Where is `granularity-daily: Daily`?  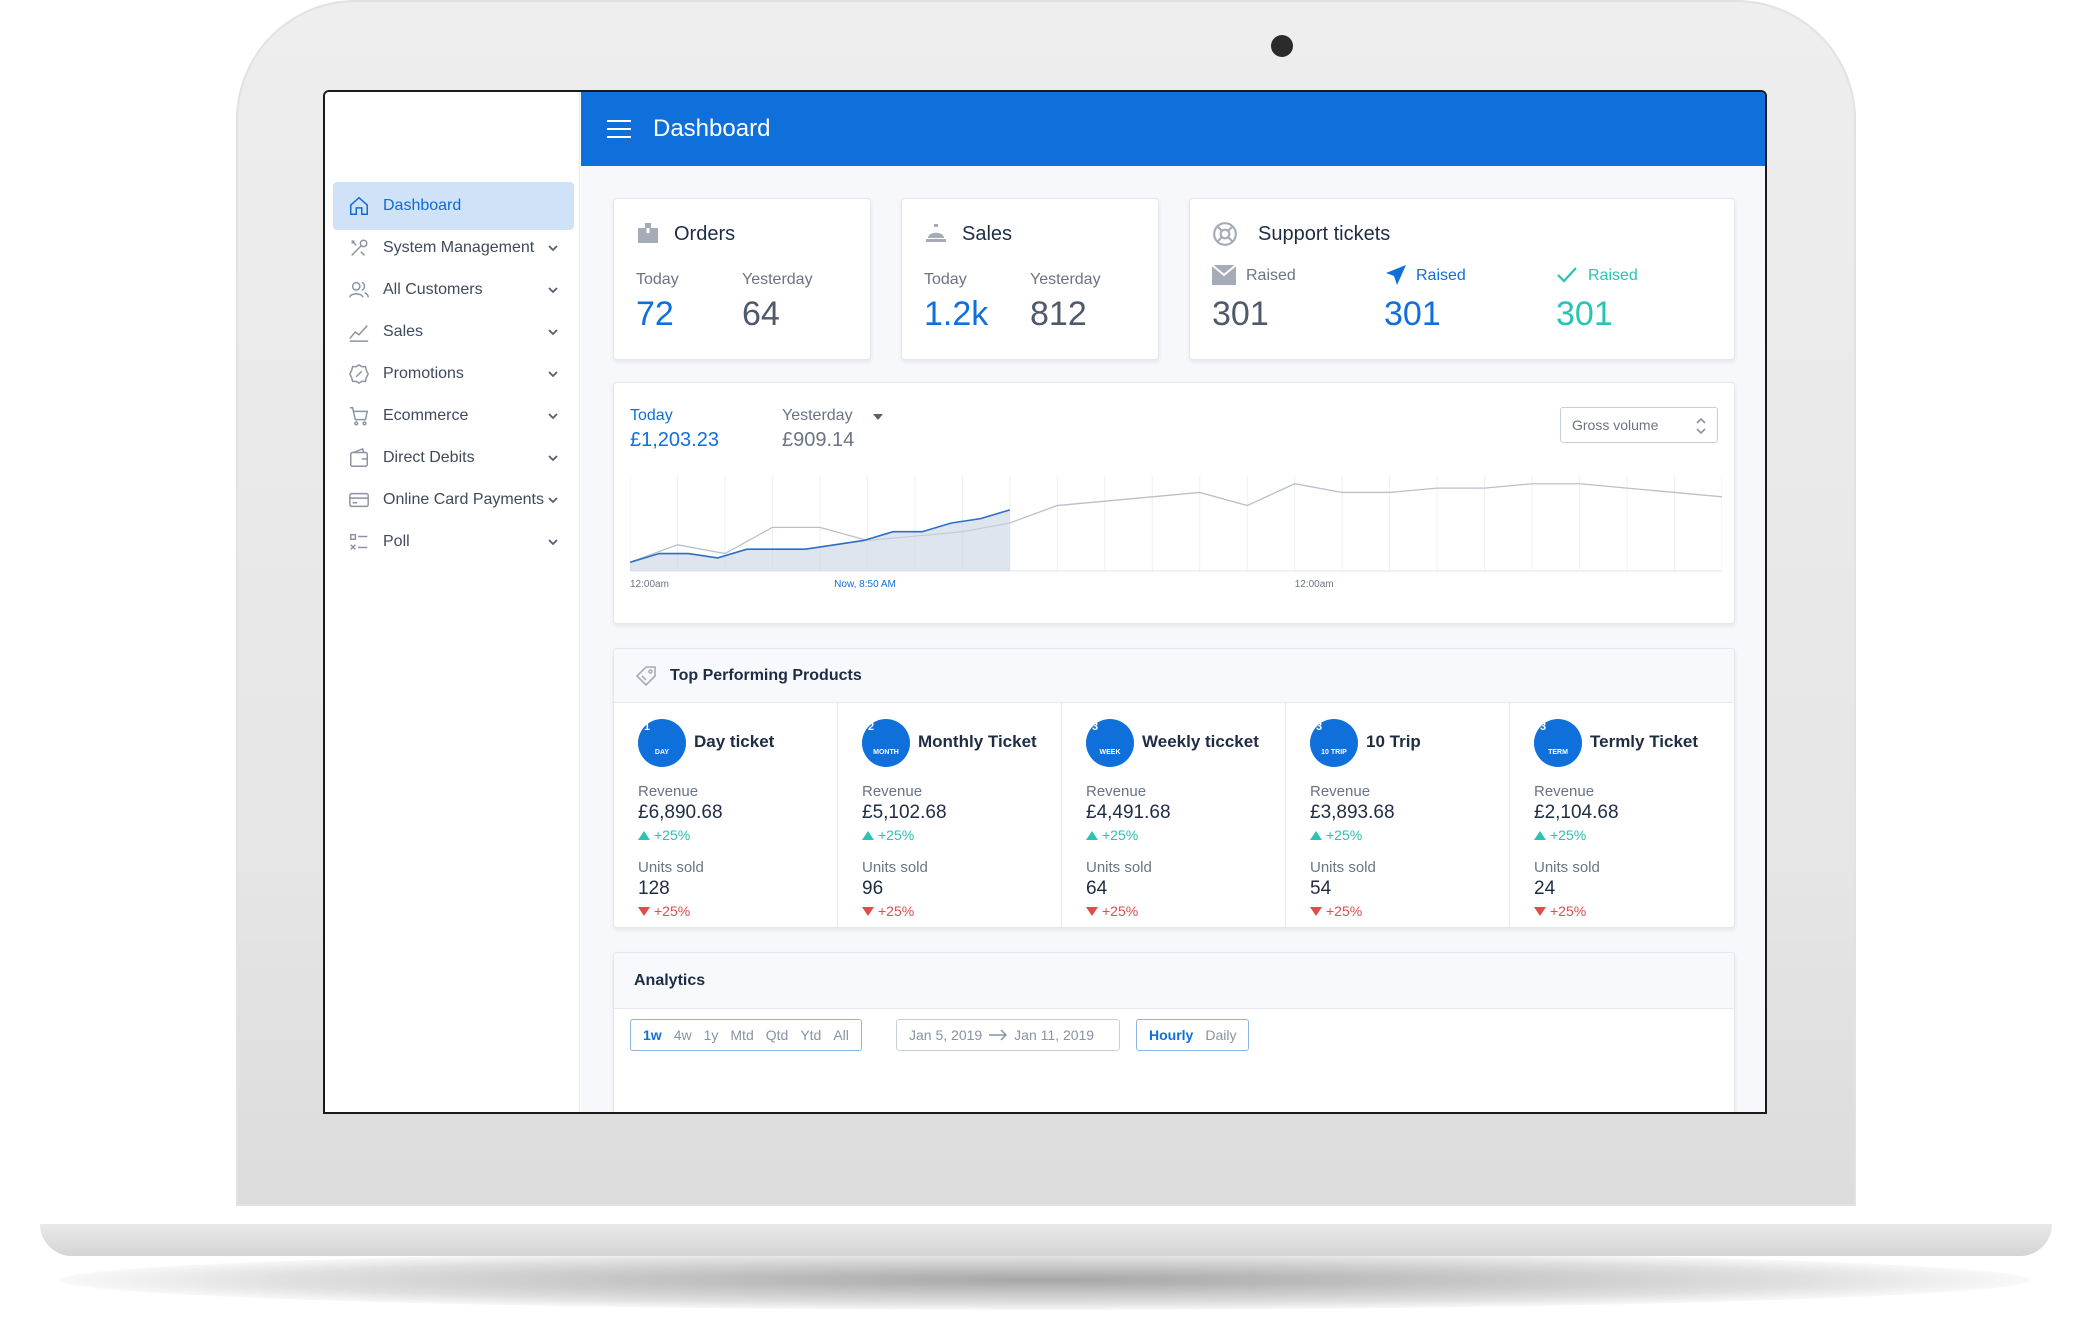
granularity-daily: Daily is located at coordinates (1221, 1035).